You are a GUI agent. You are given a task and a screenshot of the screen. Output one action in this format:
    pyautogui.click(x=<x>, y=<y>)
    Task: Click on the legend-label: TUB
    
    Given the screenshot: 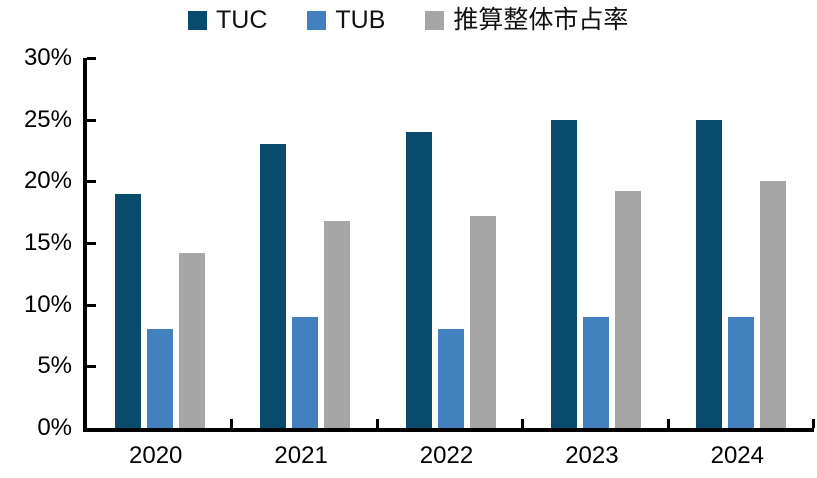 What is the action you would take?
    pyautogui.click(x=360, y=20)
    